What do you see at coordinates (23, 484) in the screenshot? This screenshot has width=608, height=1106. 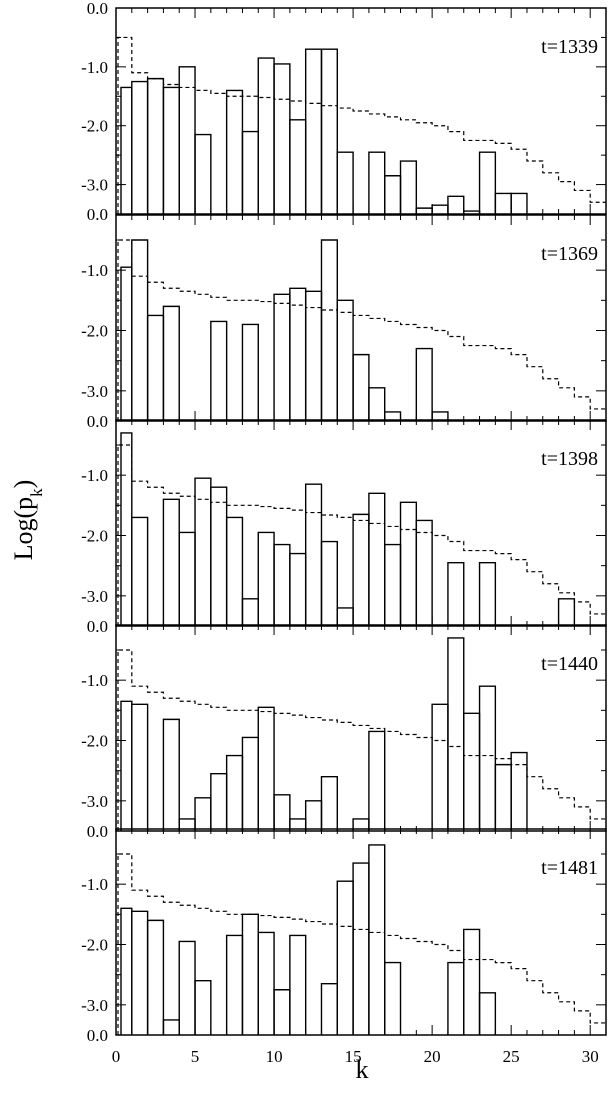 I see `y-axis-title-end: )` at bounding box center [23, 484].